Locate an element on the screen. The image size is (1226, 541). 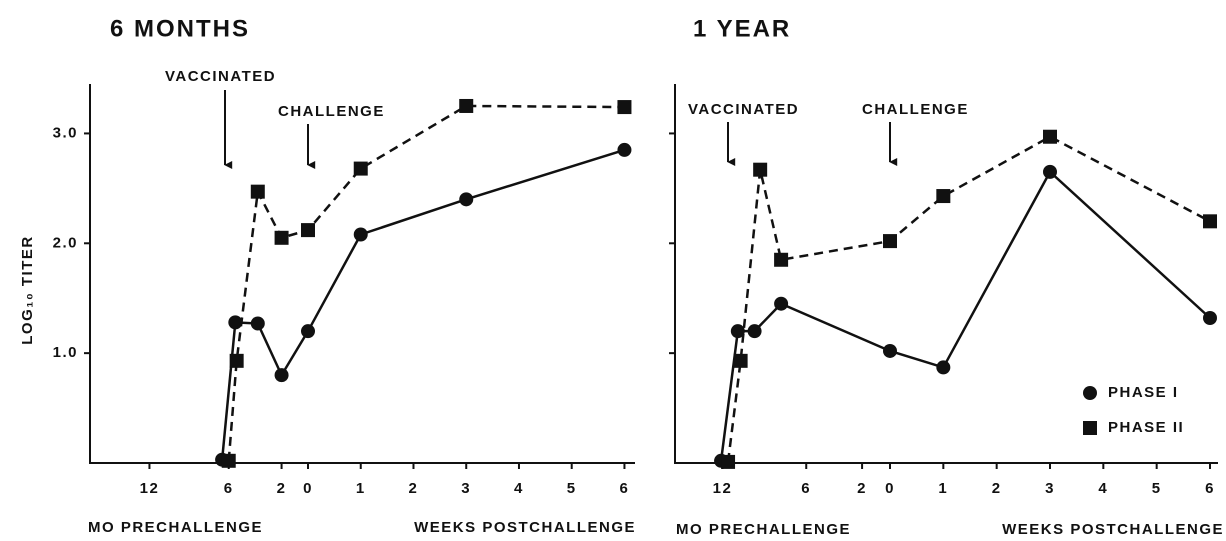
chart-title: 1 YEAR is located at coordinates (742, 28).